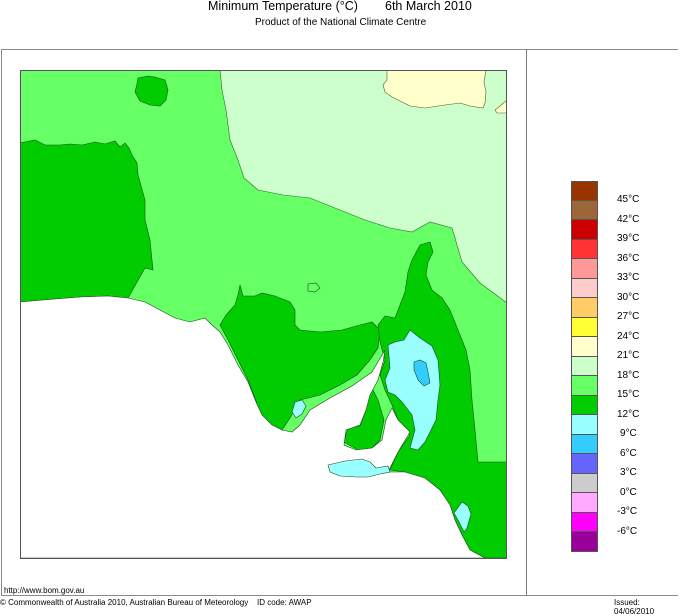 The image size is (680, 616). Describe the element at coordinates (462, 517) in the screenshot. I see `zone-12-15-south-east` at that location.